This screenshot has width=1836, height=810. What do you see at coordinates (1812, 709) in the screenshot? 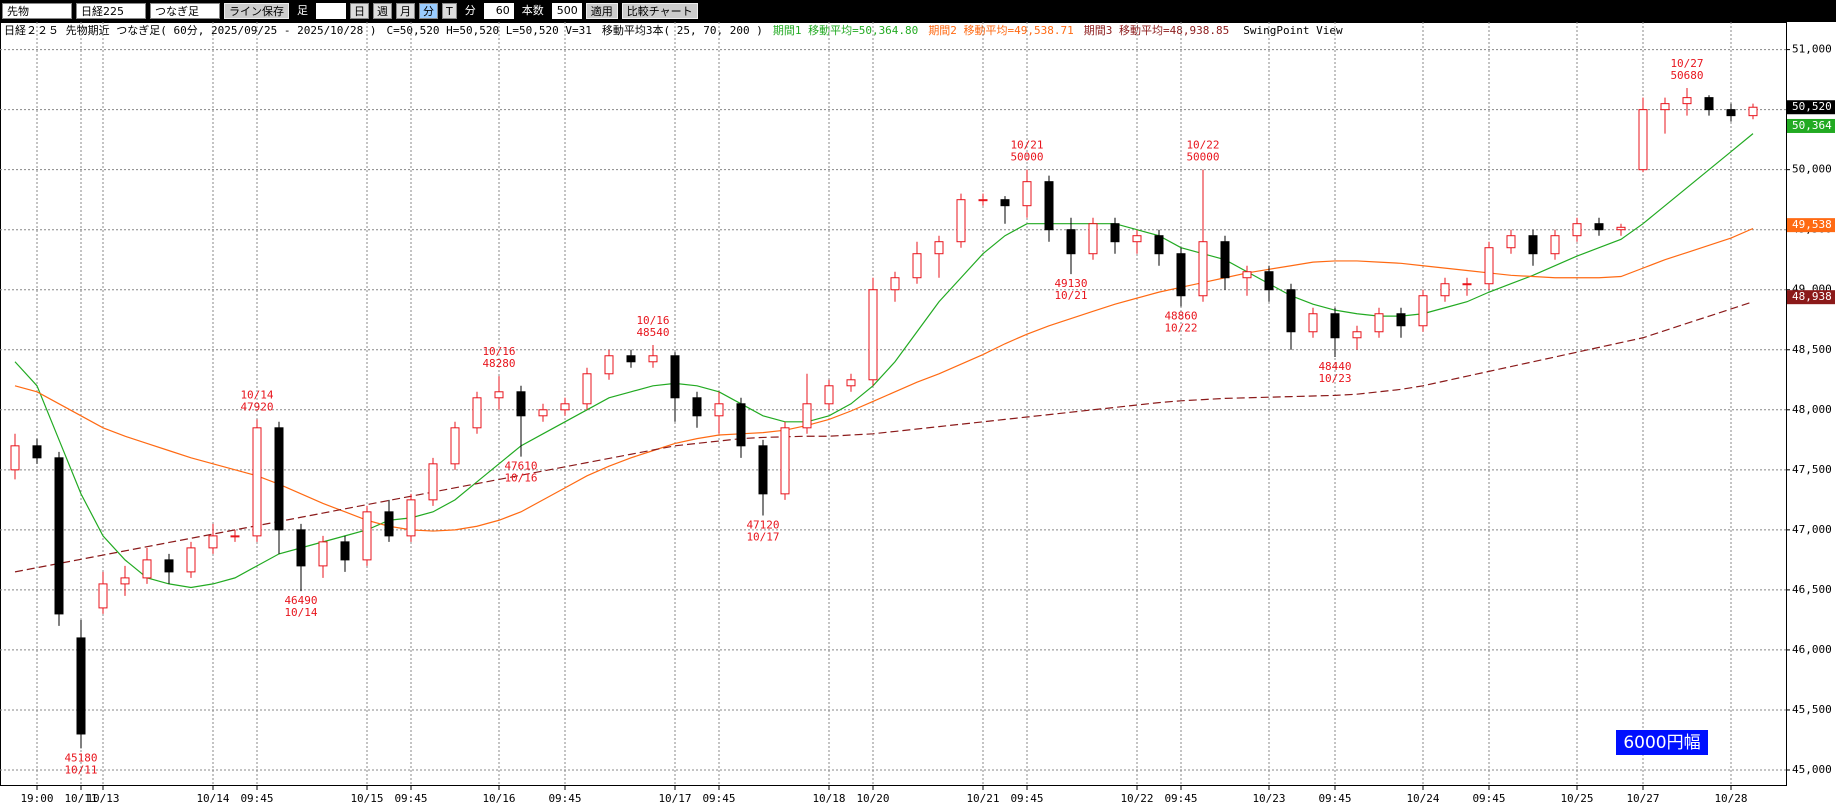
I see `y-tick-label: 45,500` at bounding box center [1812, 709].